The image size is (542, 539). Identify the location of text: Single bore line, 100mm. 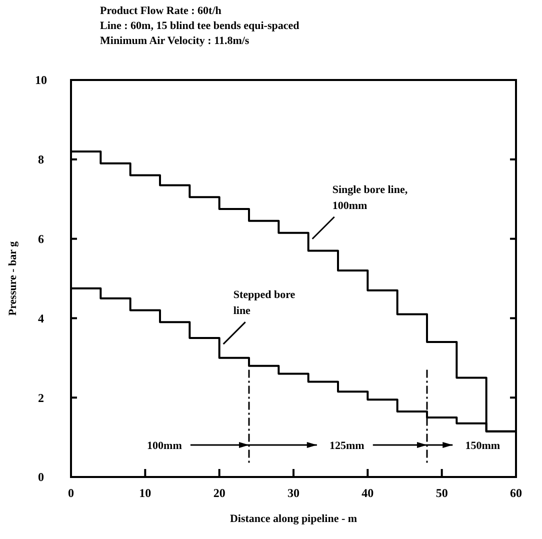
(370, 198).